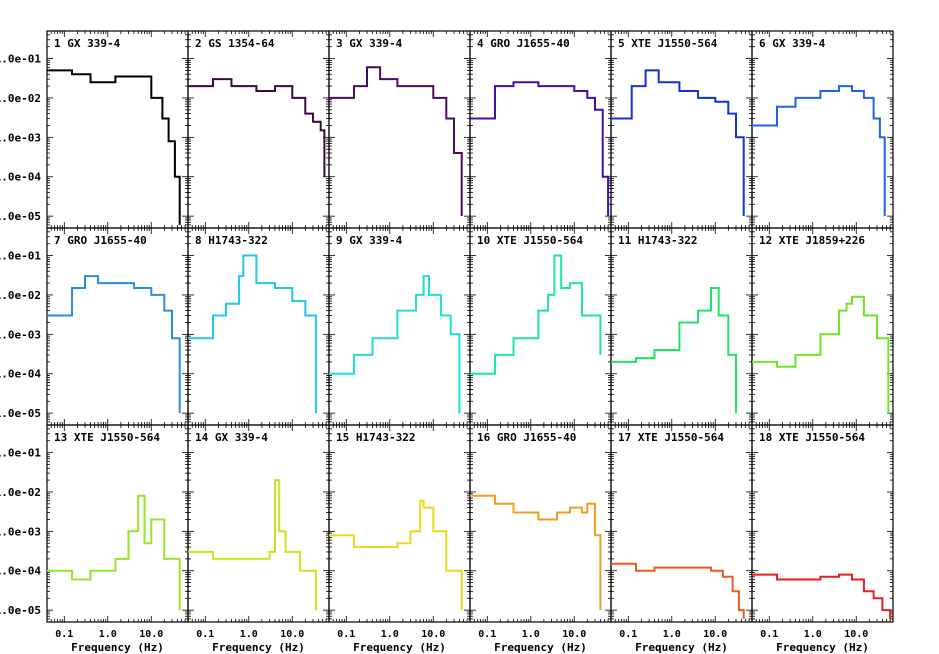 This screenshot has width=939, height=654. Describe the element at coordinates (812, 437) in the screenshot. I see `panel-title: 18 XTE J1550-564` at that location.